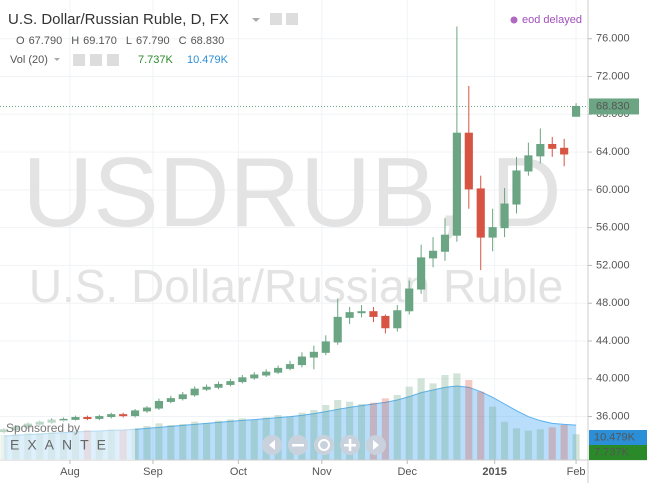 This screenshot has width=647, height=483. I want to click on x-tick-label: Dec, so click(407, 472).